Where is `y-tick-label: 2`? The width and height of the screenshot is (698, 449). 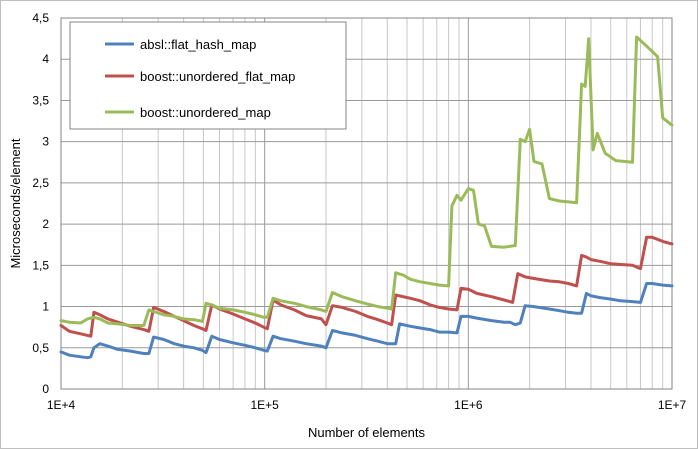
y-tick-label: 2 is located at coordinates (45, 224).